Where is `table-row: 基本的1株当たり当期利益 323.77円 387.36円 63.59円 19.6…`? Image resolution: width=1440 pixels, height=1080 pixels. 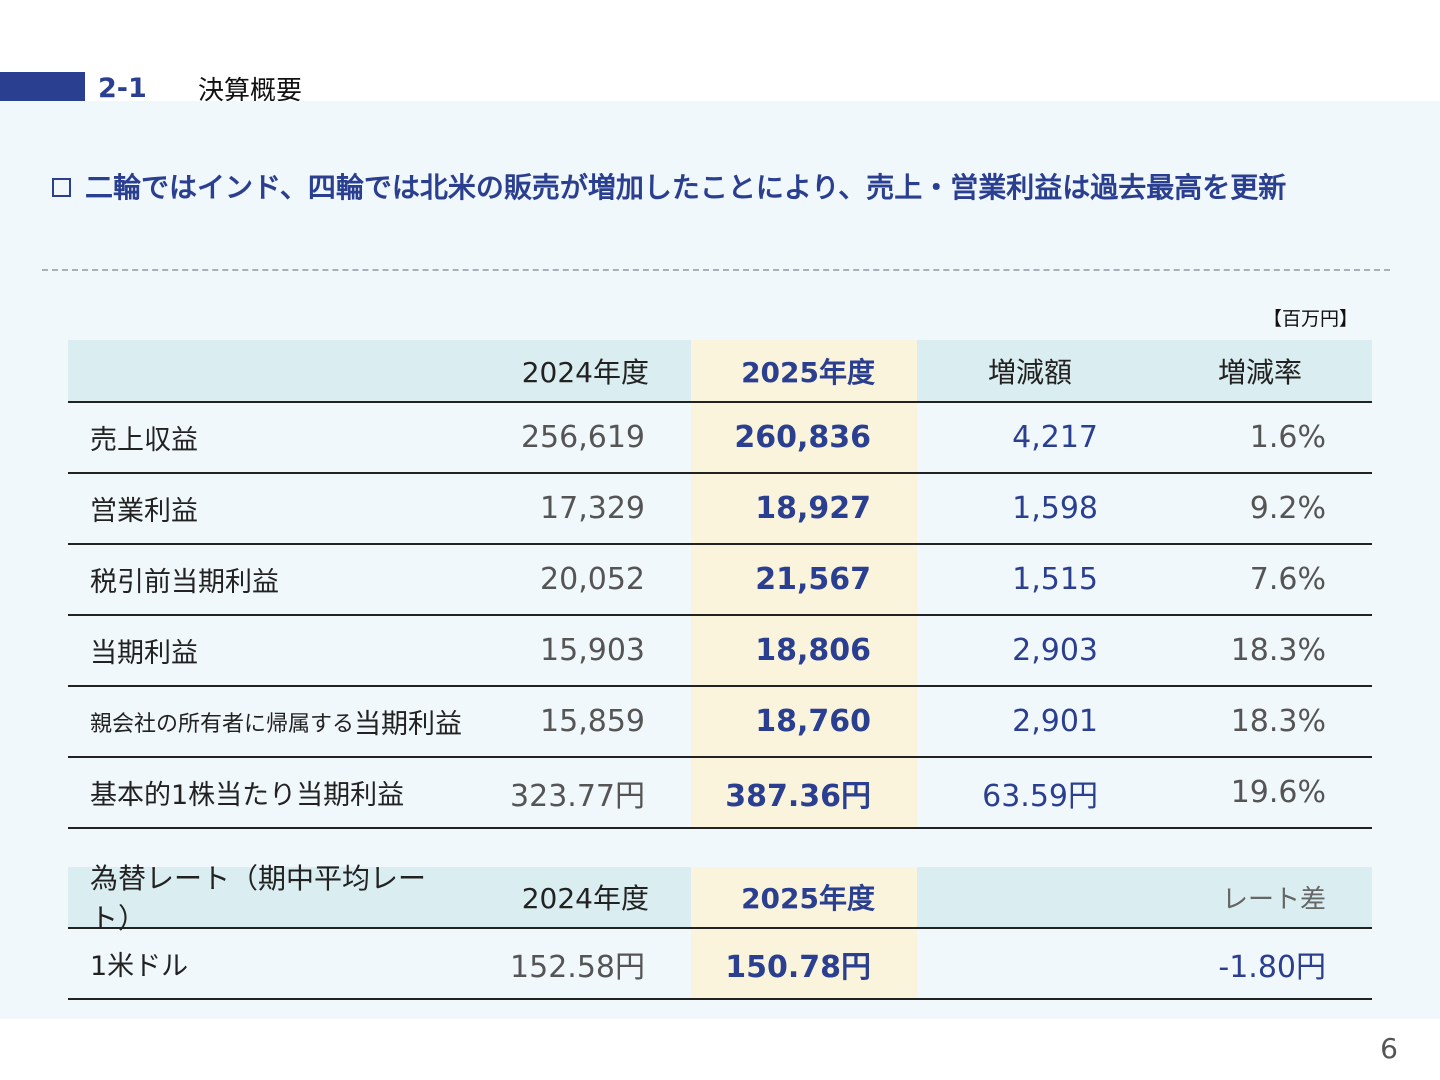 table-row: 基本的1株当たり当期利益 323.77円 387.36円 63.59円 19.6… is located at coordinates (720, 793).